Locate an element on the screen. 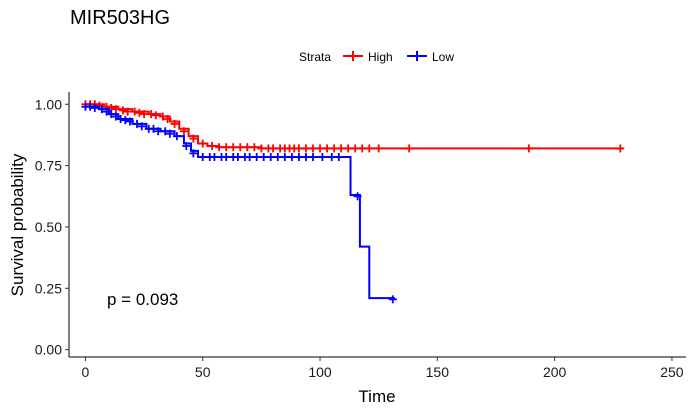 Image resolution: width=694 pixels, height=413 pixels. legend-label-low: Low is located at coordinates (443, 57).